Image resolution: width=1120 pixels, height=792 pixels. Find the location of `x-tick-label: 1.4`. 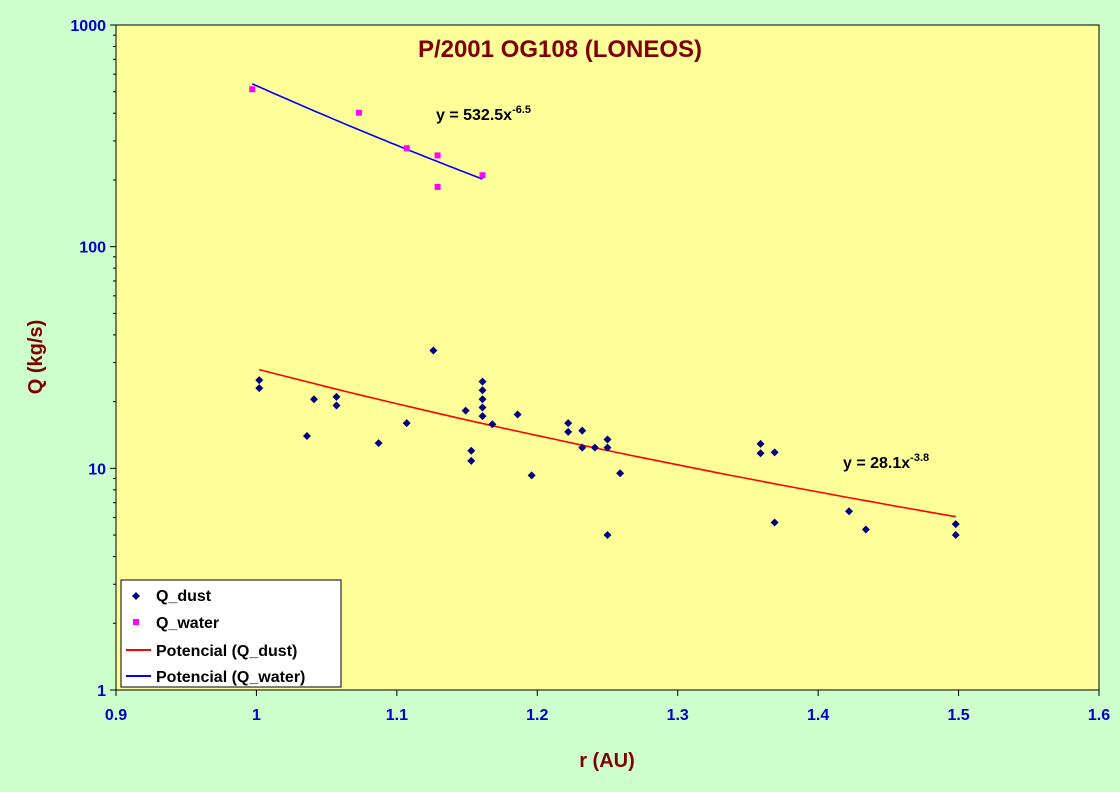

x-tick-label: 1.4 is located at coordinates (818, 715).